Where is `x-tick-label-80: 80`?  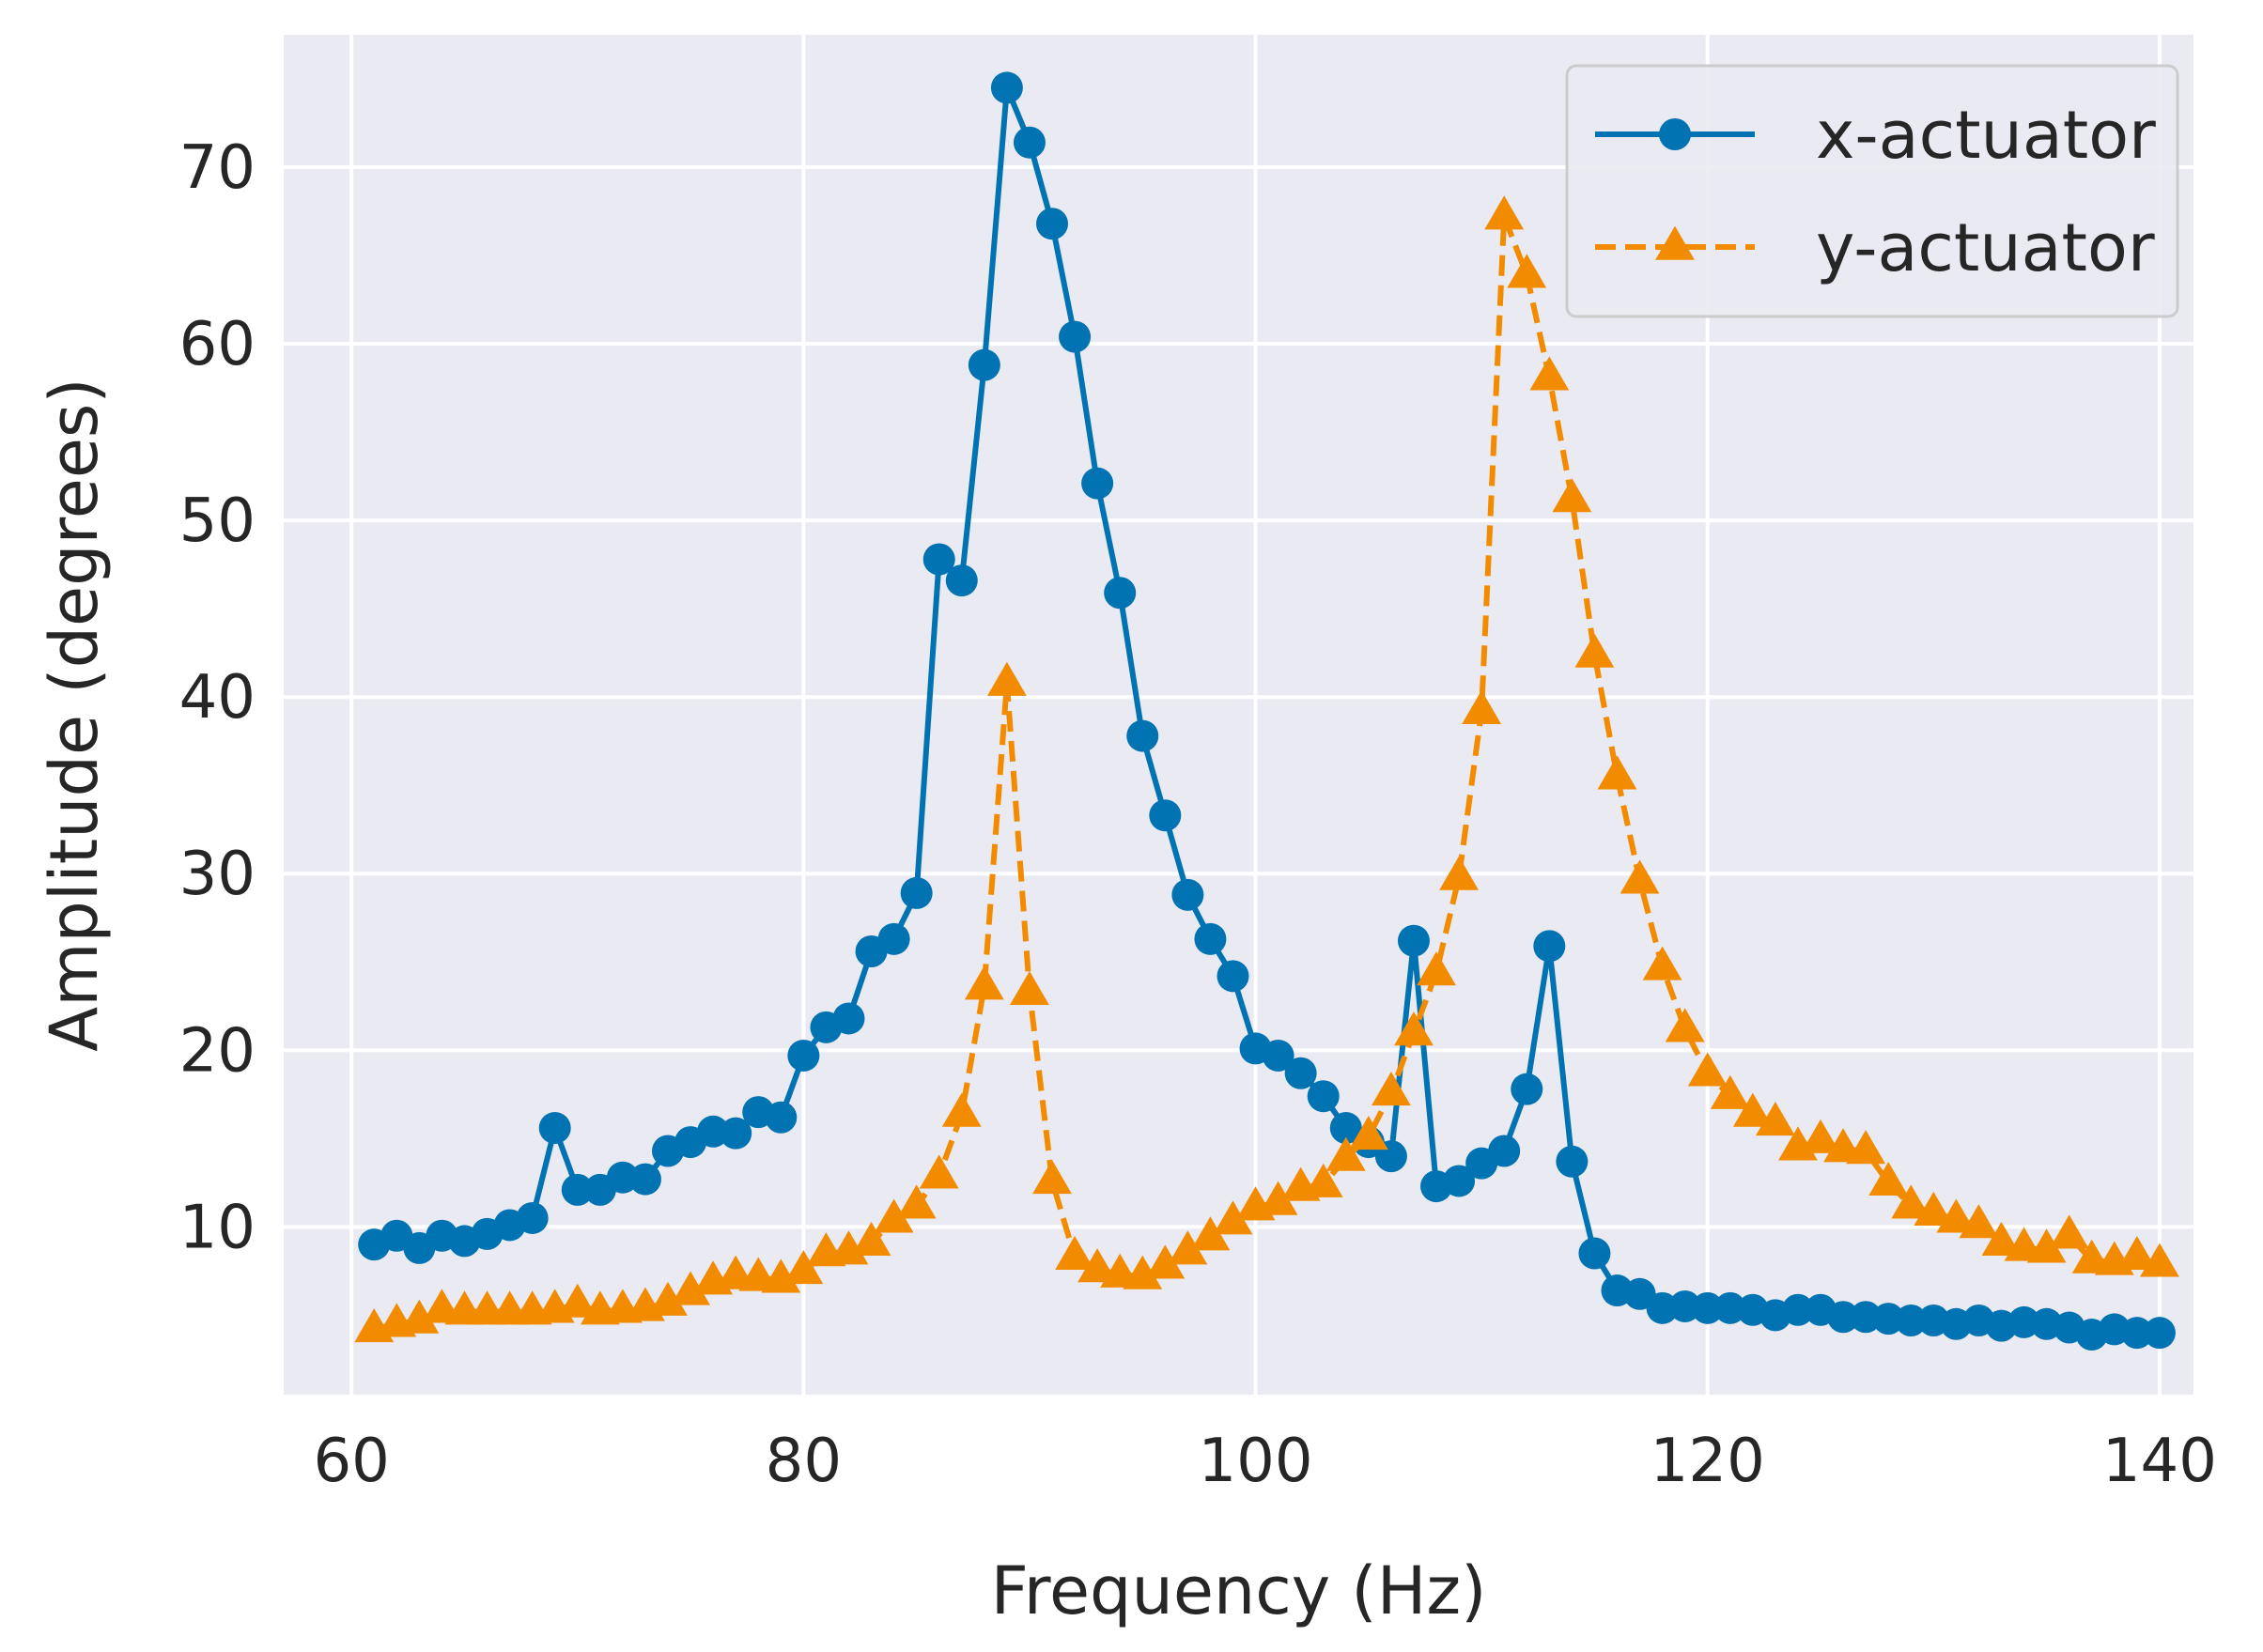 x-tick-label-80: 80 is located at coordinates (804, 1461).